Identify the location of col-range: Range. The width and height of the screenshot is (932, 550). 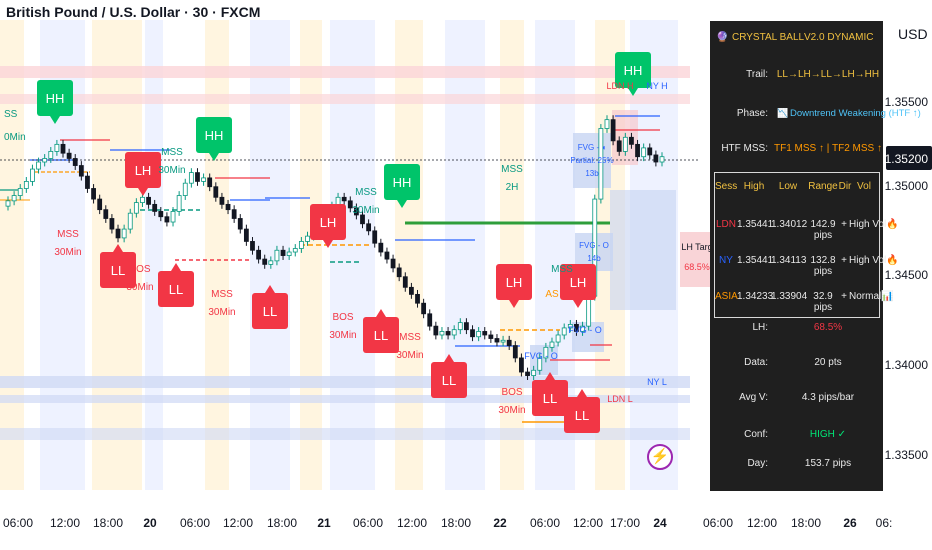
(823, 186).